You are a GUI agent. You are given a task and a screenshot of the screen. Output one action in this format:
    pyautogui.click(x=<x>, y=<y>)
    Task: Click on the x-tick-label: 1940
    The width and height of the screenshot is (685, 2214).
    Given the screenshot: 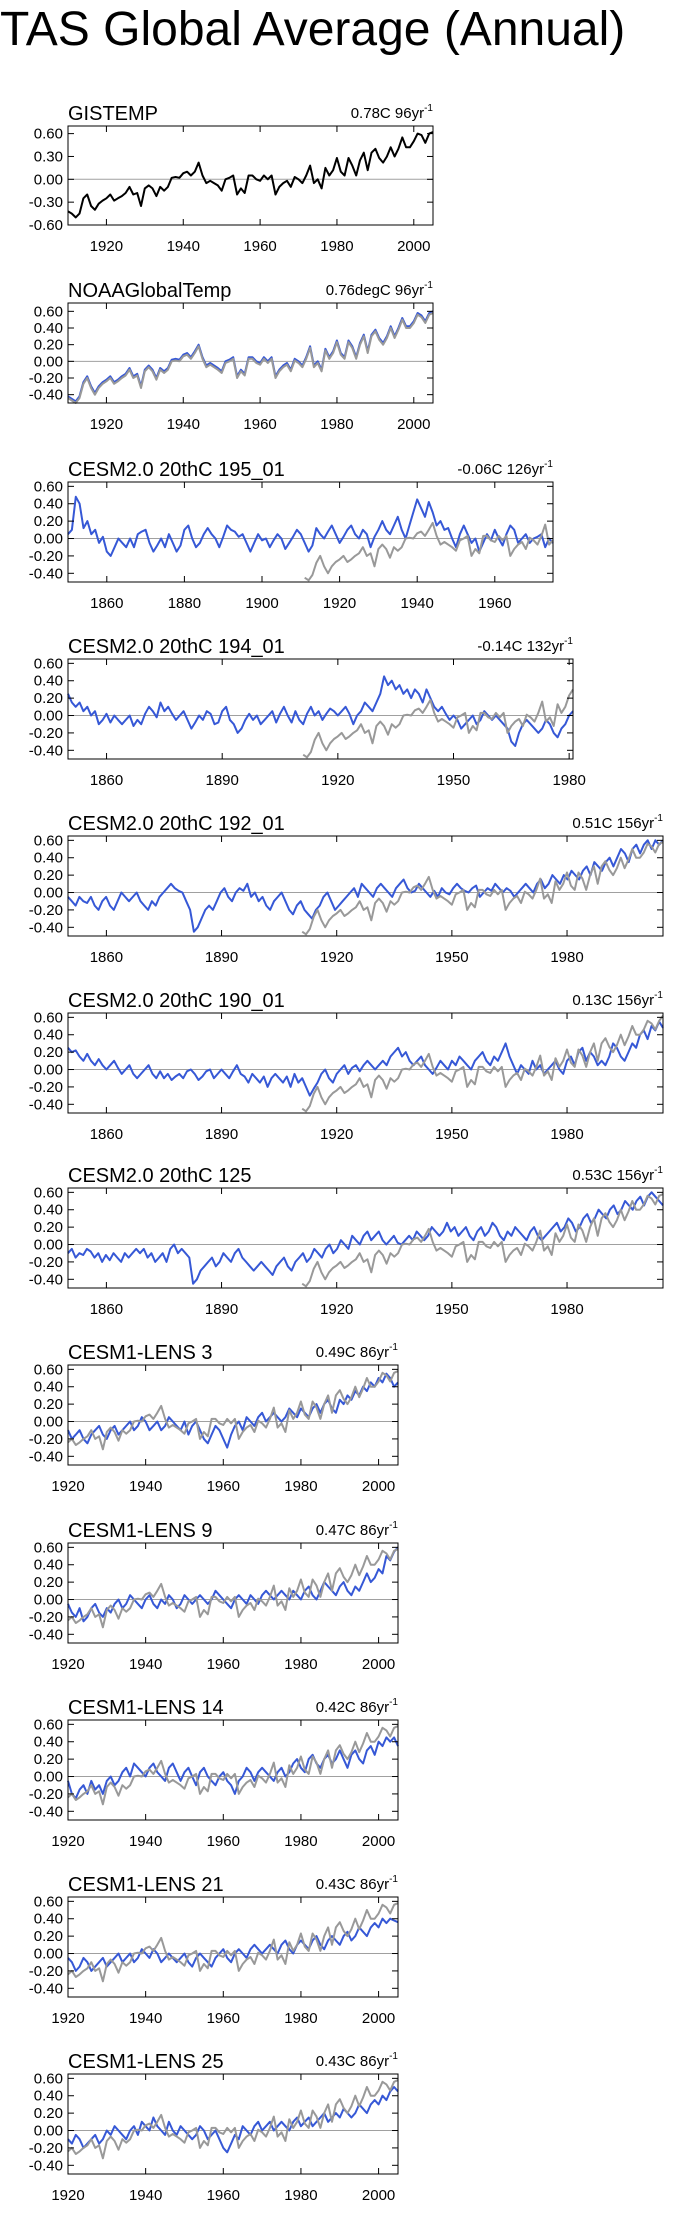 What is the action you would take?
    pyautogui.click(x=183, y=424)
    